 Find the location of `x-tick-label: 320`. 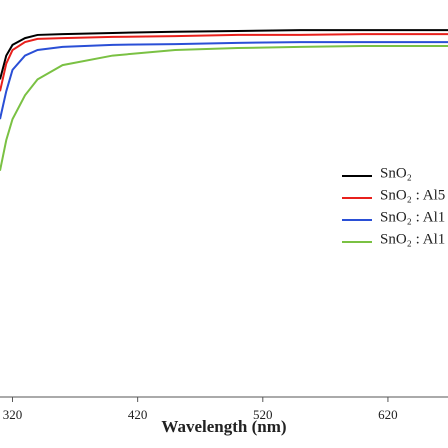

x-tick-label: 320 is located at coordinates (13, 414).